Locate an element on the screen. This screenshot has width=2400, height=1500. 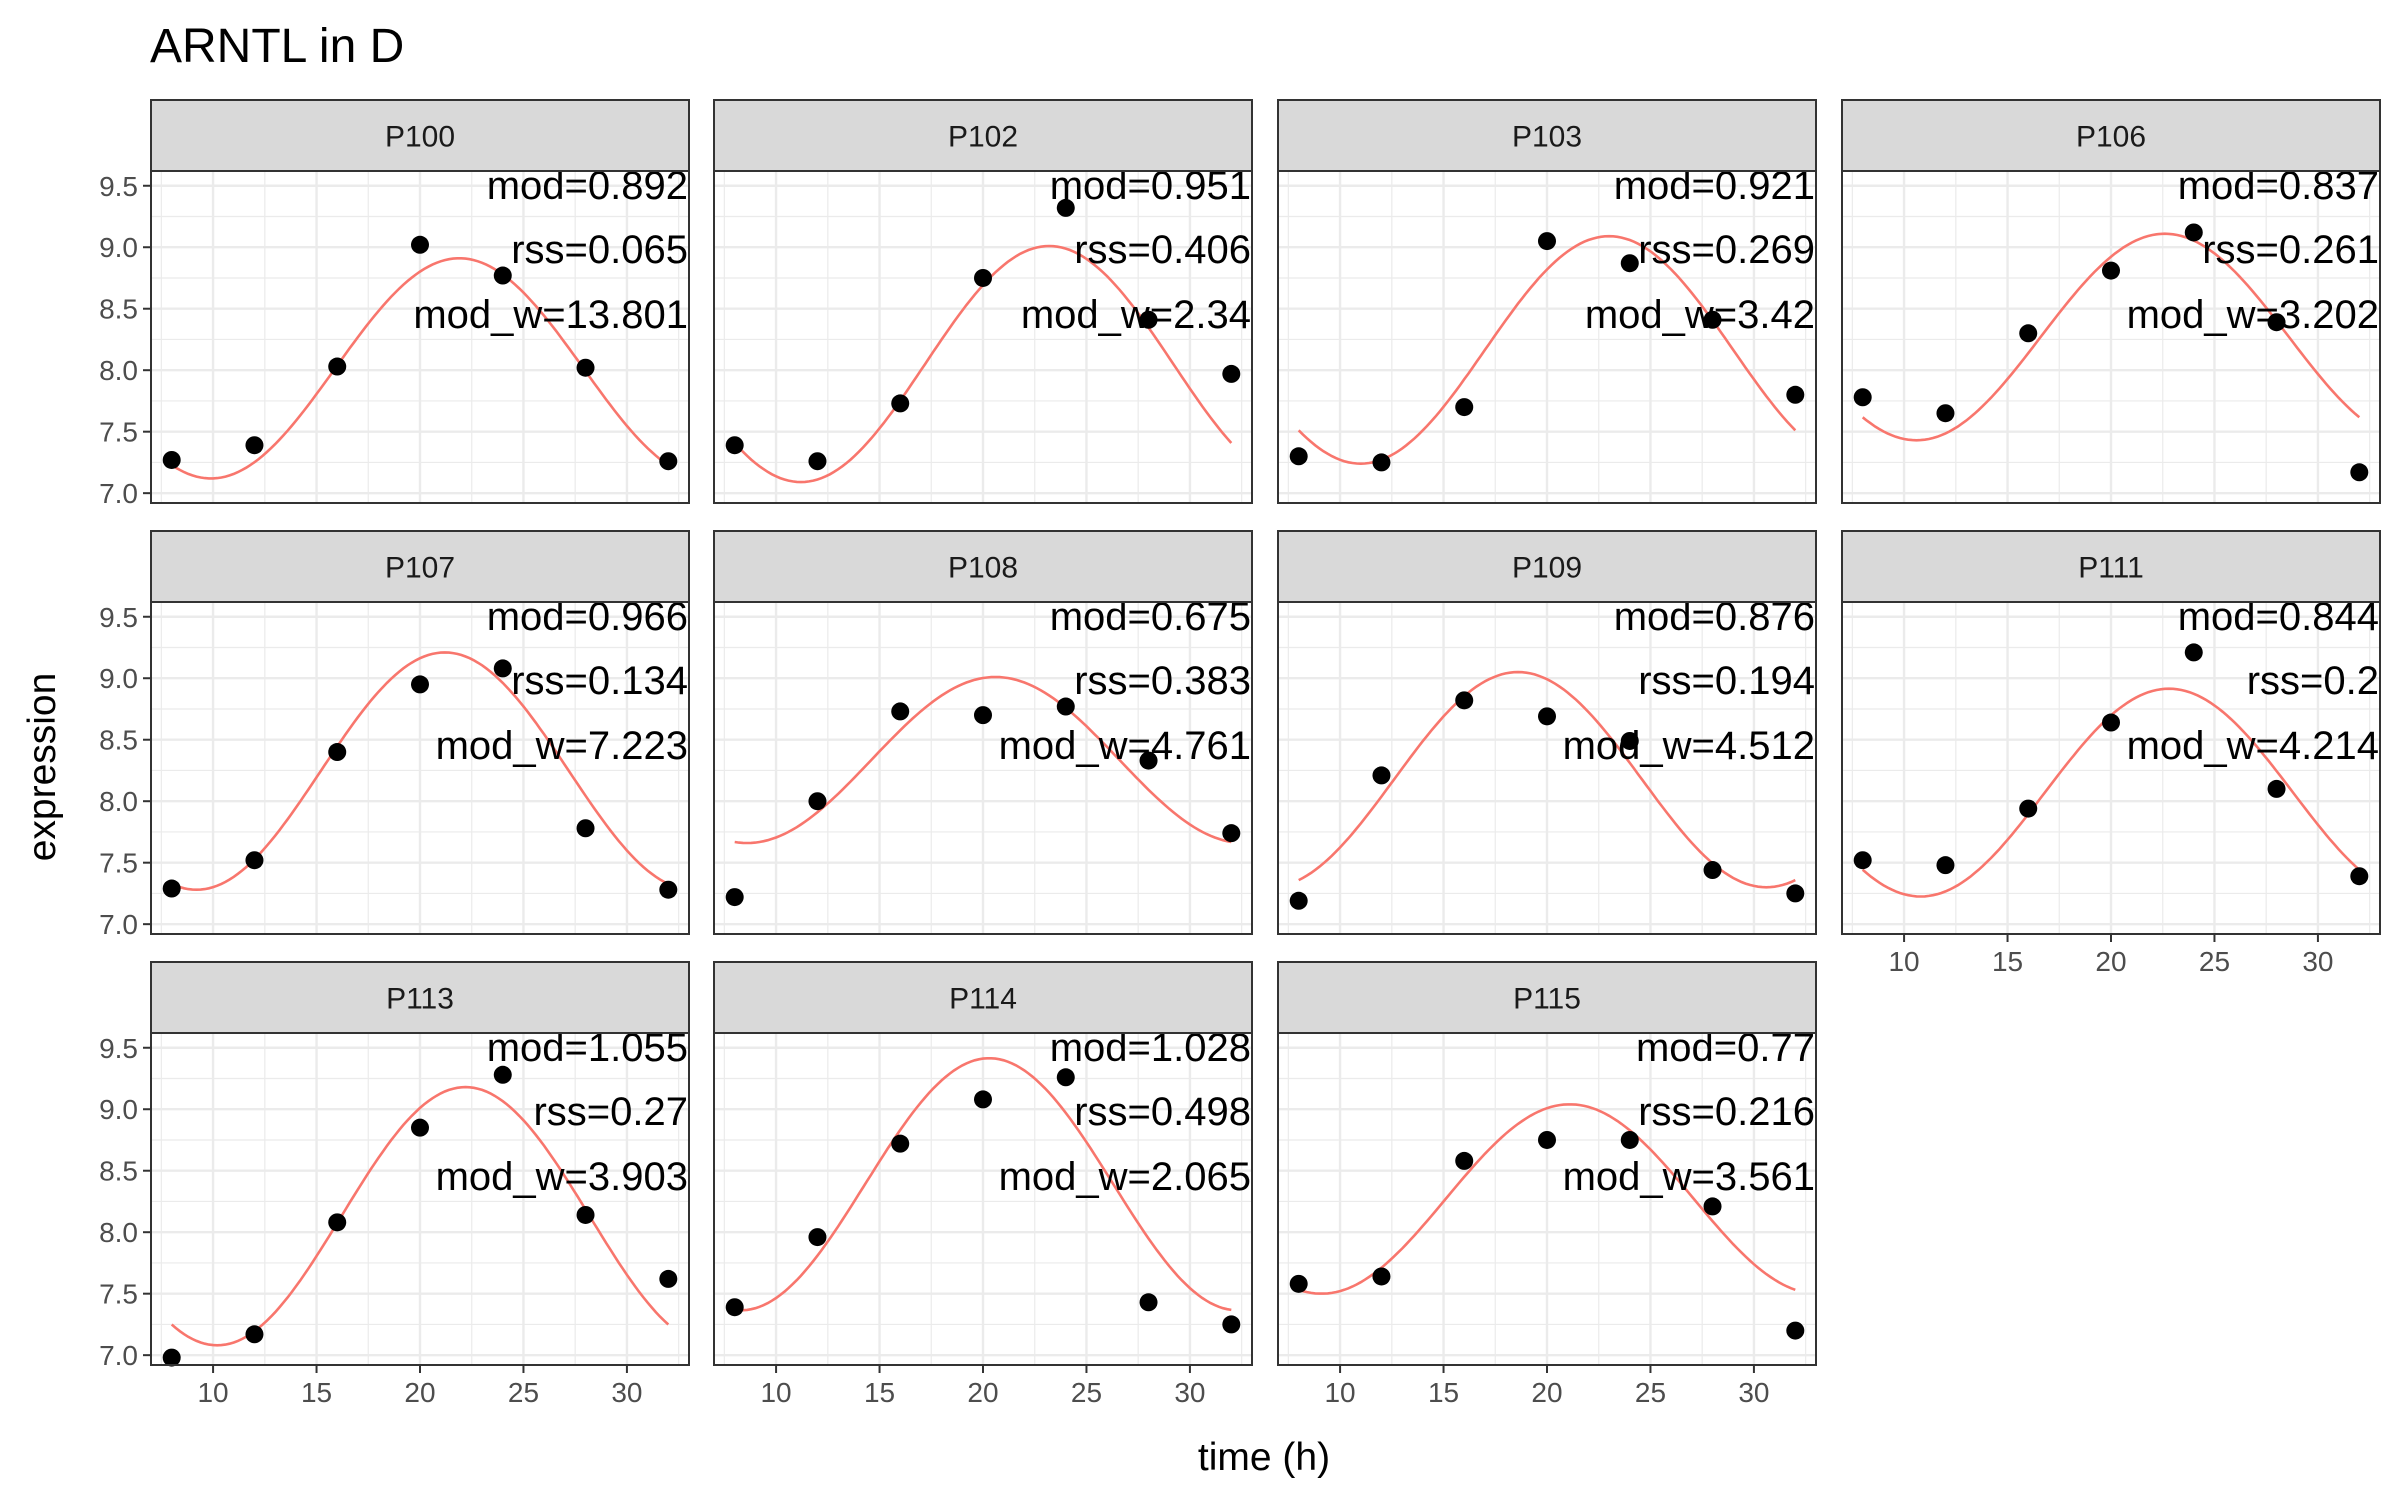
chart-title: ARNTL in D is located at coordinates (277, 46).